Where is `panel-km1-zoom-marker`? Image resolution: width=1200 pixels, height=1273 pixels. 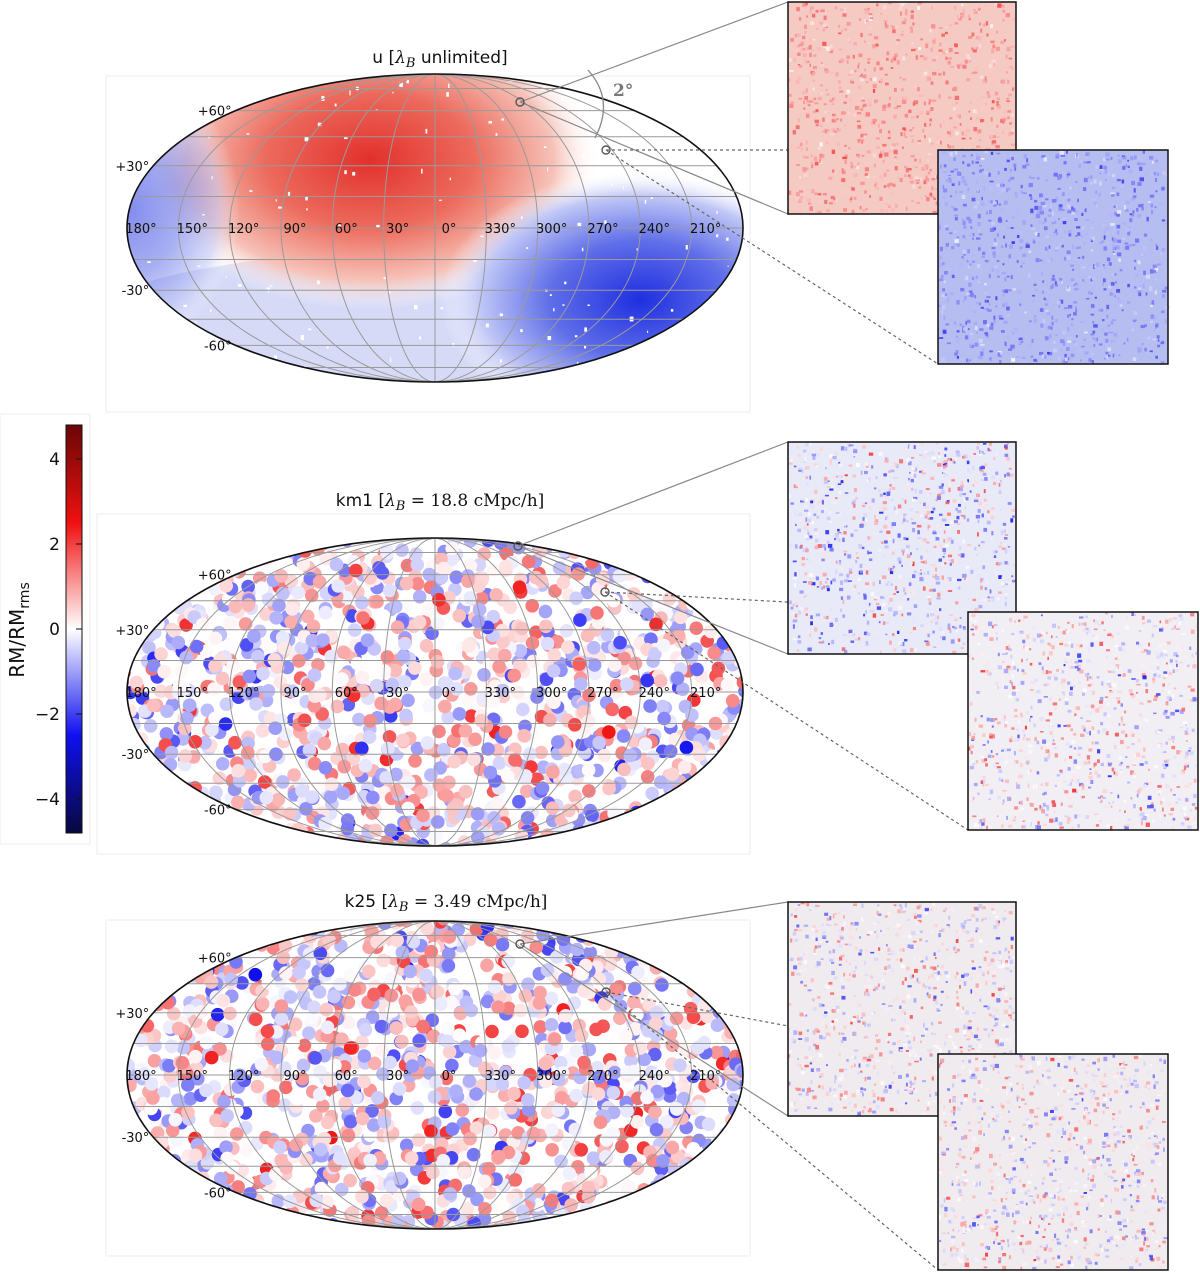 panel-km1-zoom-marker is located at coordinates (518, 546).